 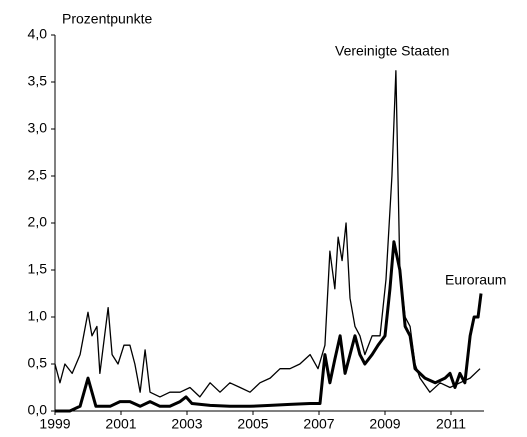 What do you see at coordinates (38, 363) in the screenshot?
I see `y-tick-label: 0,5` at bounding box center [38, 363].